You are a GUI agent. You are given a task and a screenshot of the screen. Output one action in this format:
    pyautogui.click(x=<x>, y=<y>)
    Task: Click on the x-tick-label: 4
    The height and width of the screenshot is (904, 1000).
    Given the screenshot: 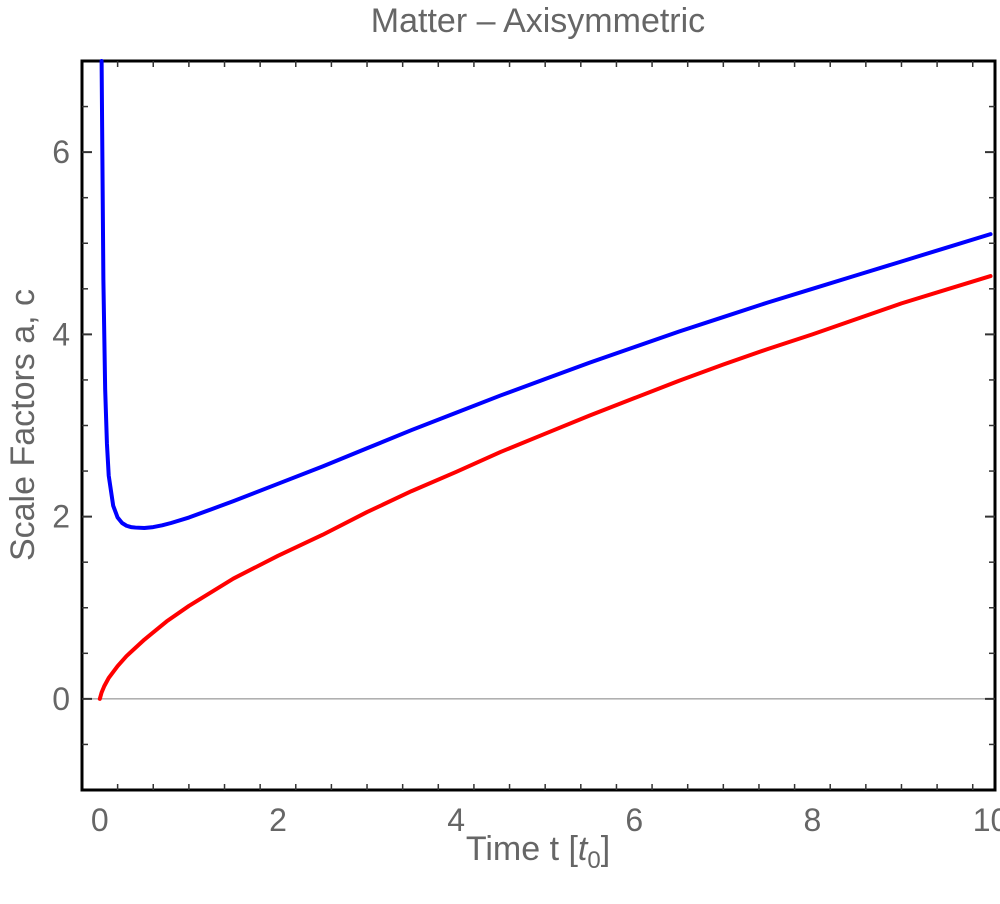 What is the action you would take?
    pyautogui.click(x=456, y=820)
    